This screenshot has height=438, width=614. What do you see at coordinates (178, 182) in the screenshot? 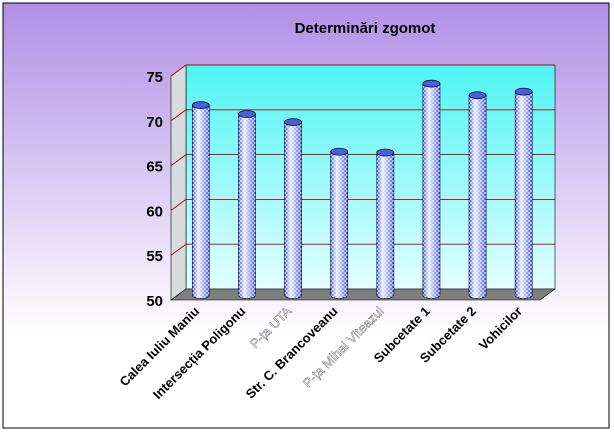
I see `plot-side-wall` at bounding box center [178, 182].